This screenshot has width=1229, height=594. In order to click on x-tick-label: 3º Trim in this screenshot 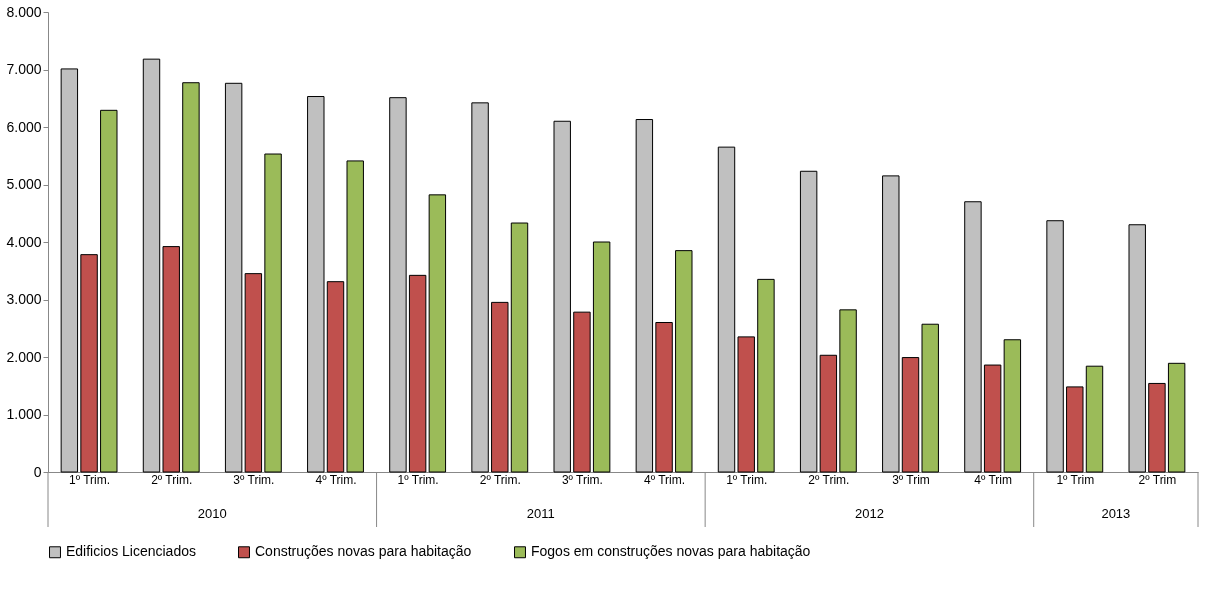, I will do `click(911, 479)`.